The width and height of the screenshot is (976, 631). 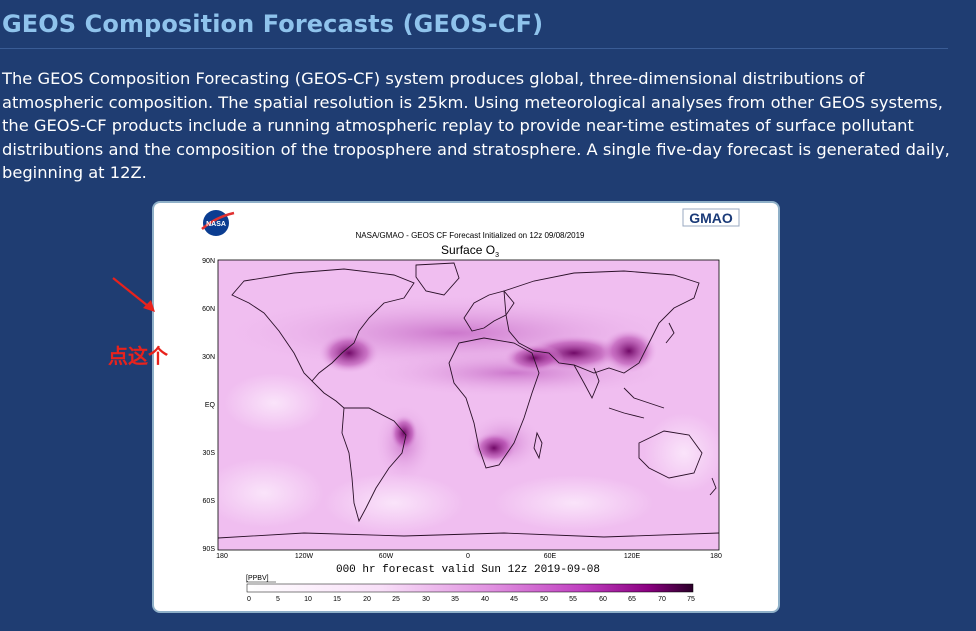 I want to click on colorbar-tick: 10, so click(x=308, y=599).